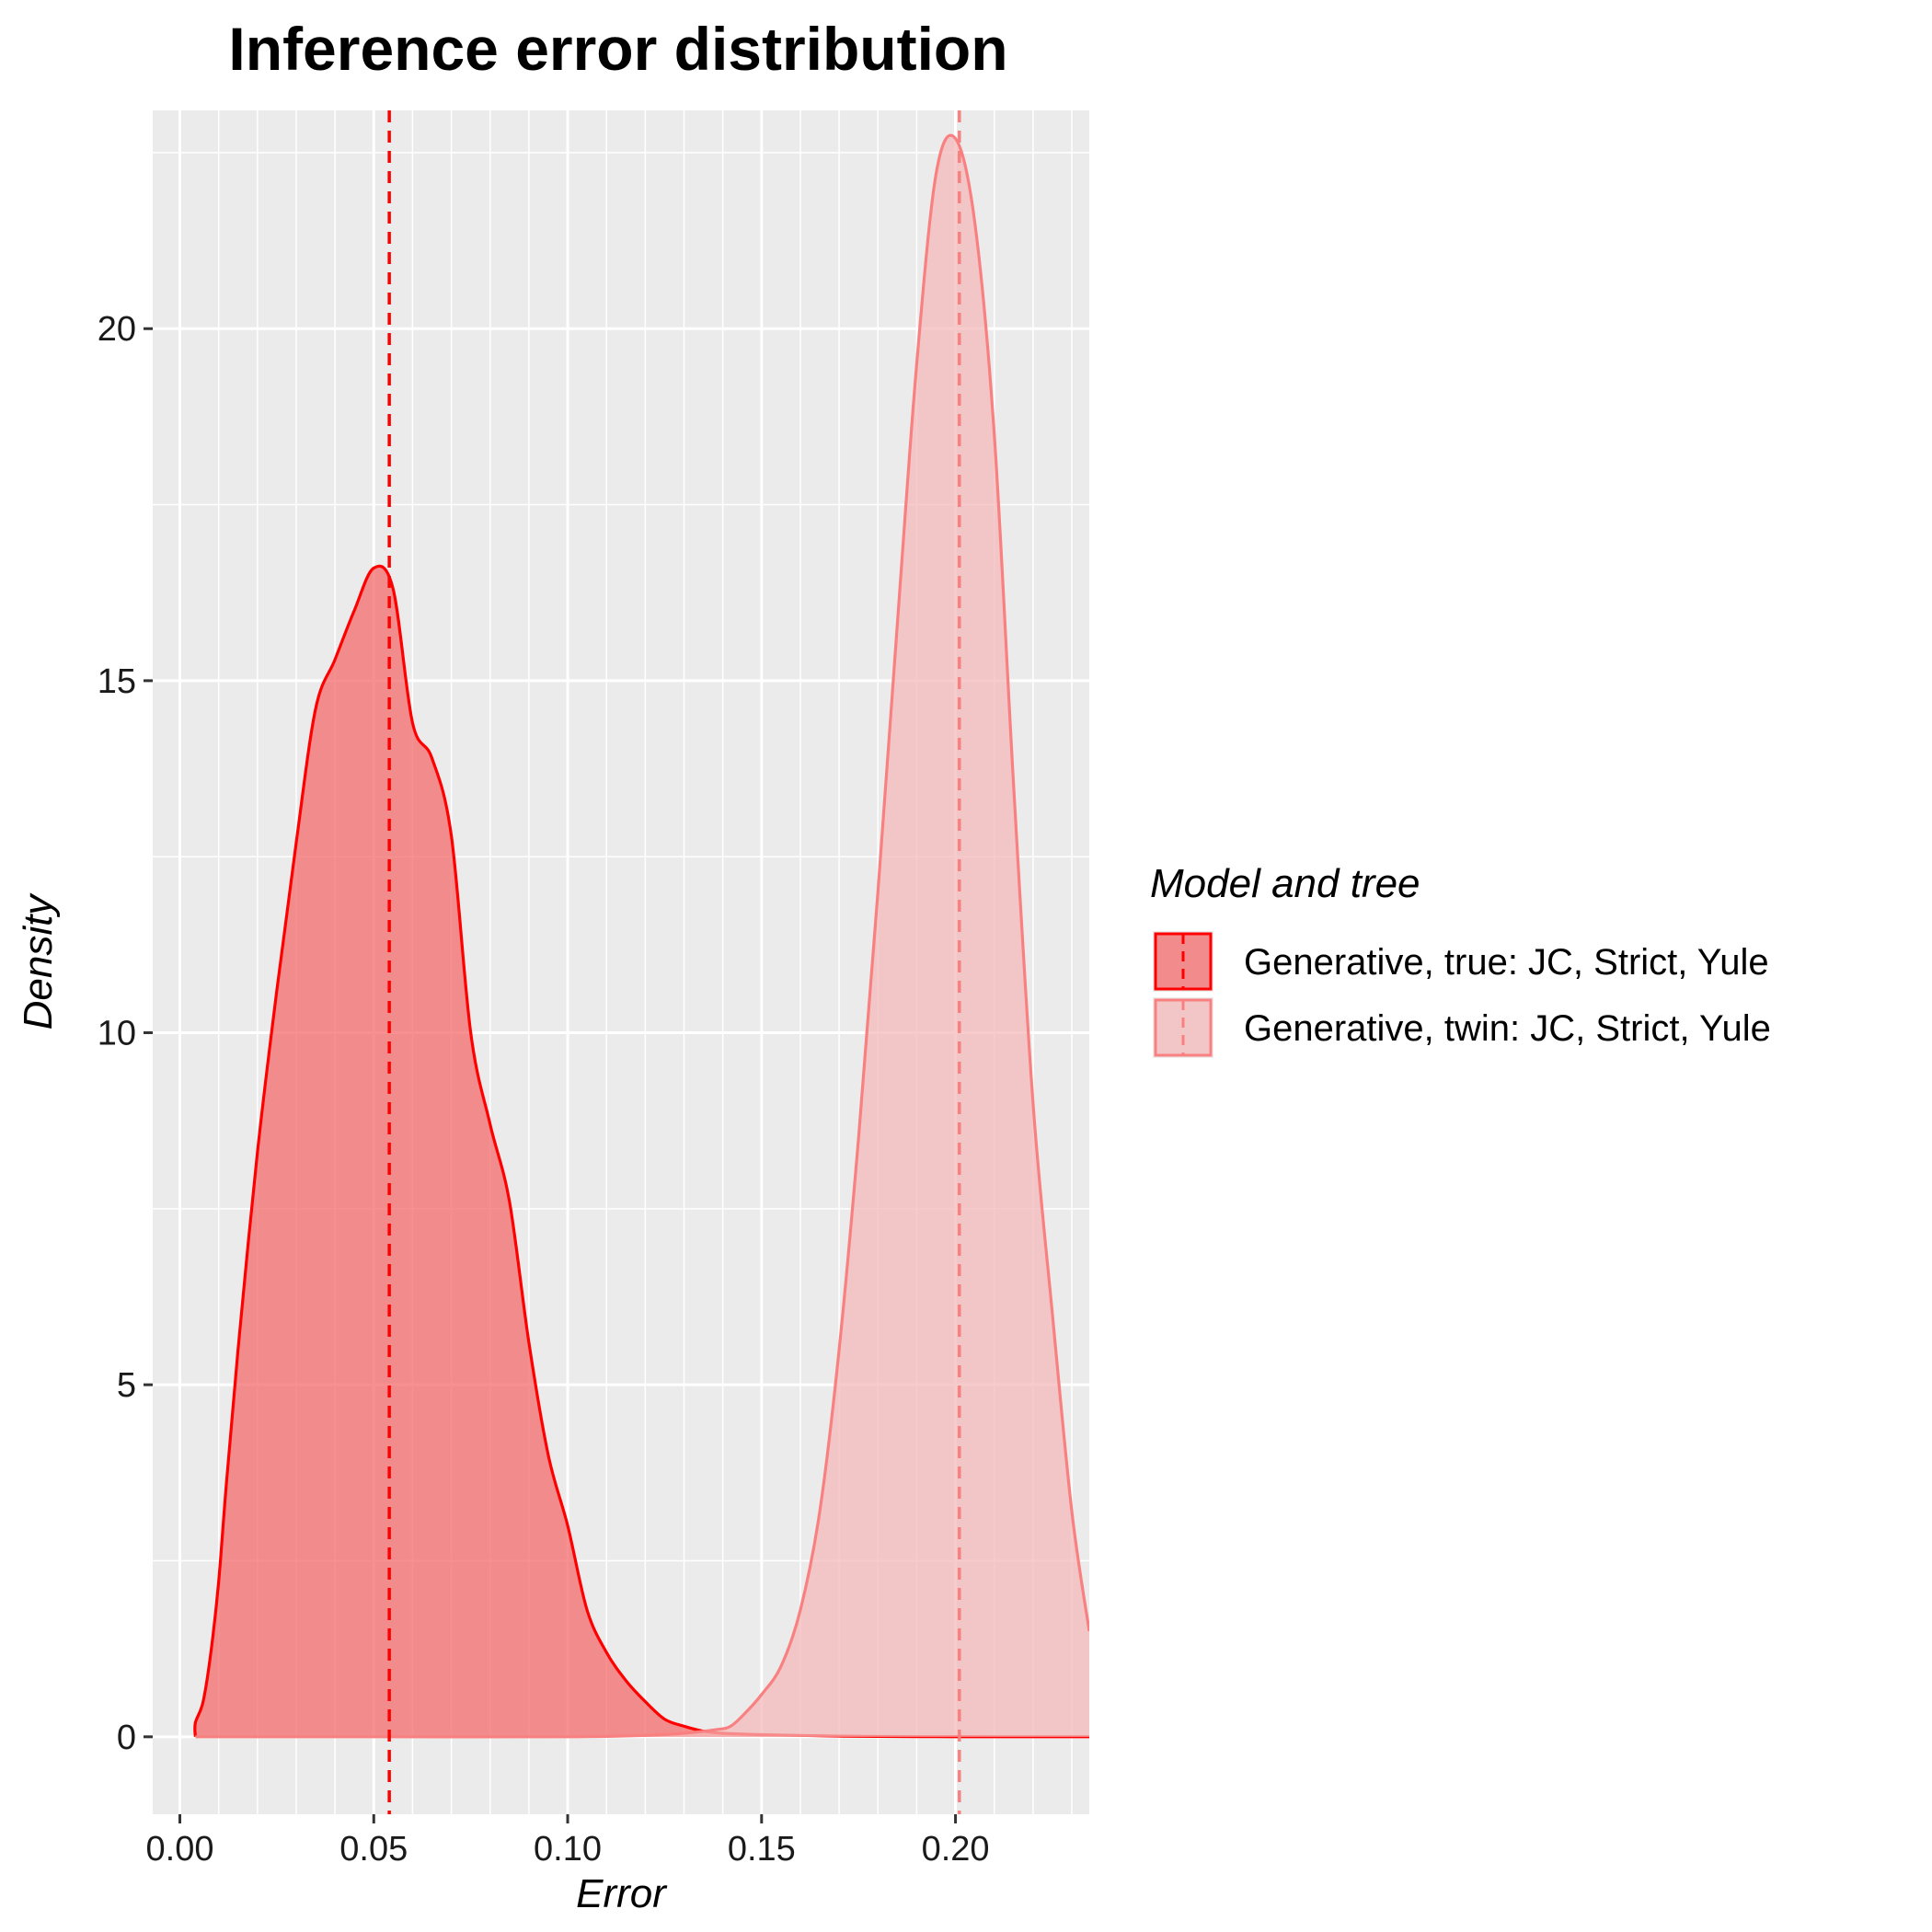 The width and height of the screenshot is (1932, 1932). I want to click on legend-title: Model and tree, so click(1285, 883).